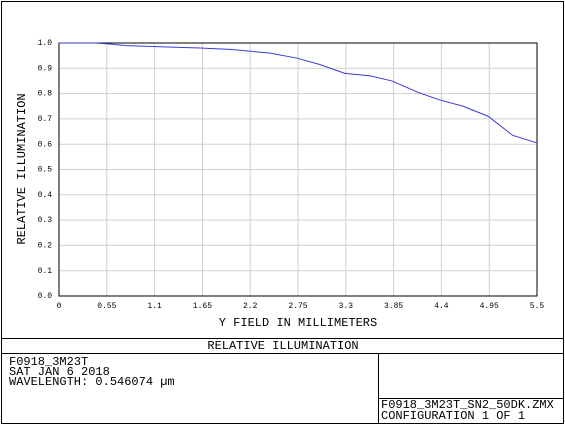 The image size is (565, 430). I want to click on x-tick-label: 5.5, so click(537, 306).